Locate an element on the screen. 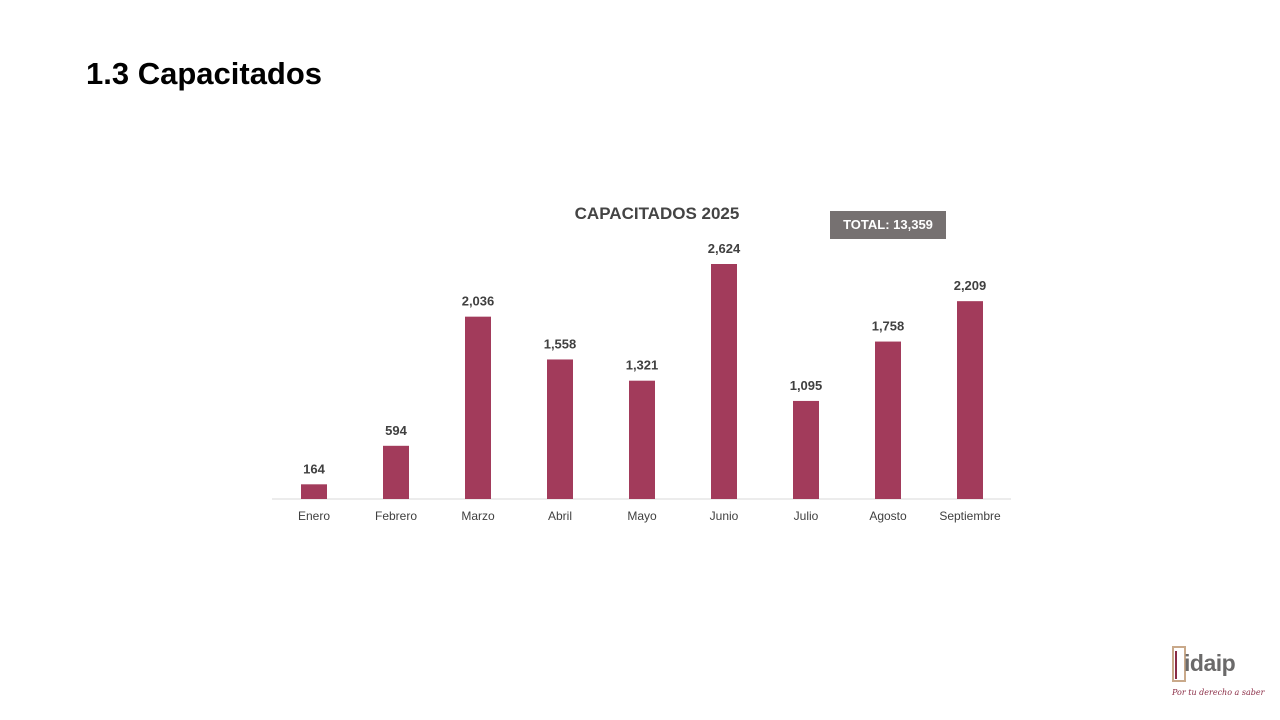 Image resolution: width=1280 pixels, height=720 pixels. logo-door-icon is located at coordinates (1179, 664).